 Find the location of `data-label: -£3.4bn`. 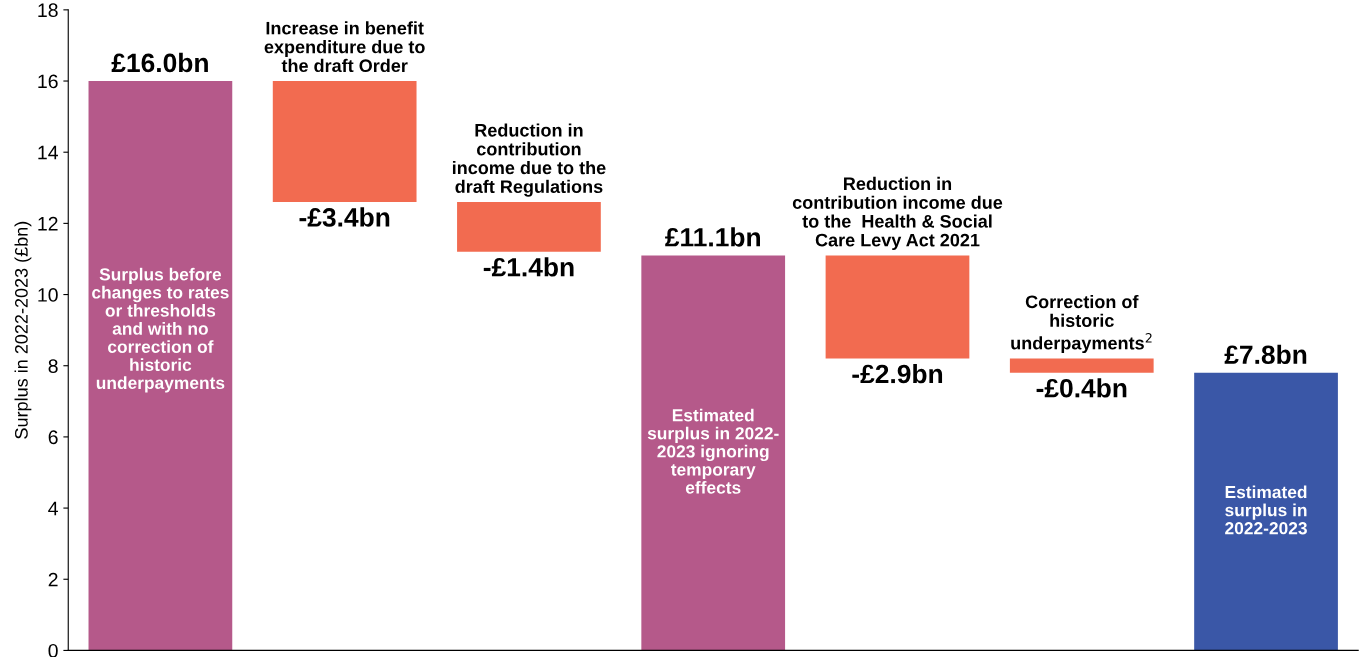

data-label: -£3.4bn is located at coordinates (344, 217).